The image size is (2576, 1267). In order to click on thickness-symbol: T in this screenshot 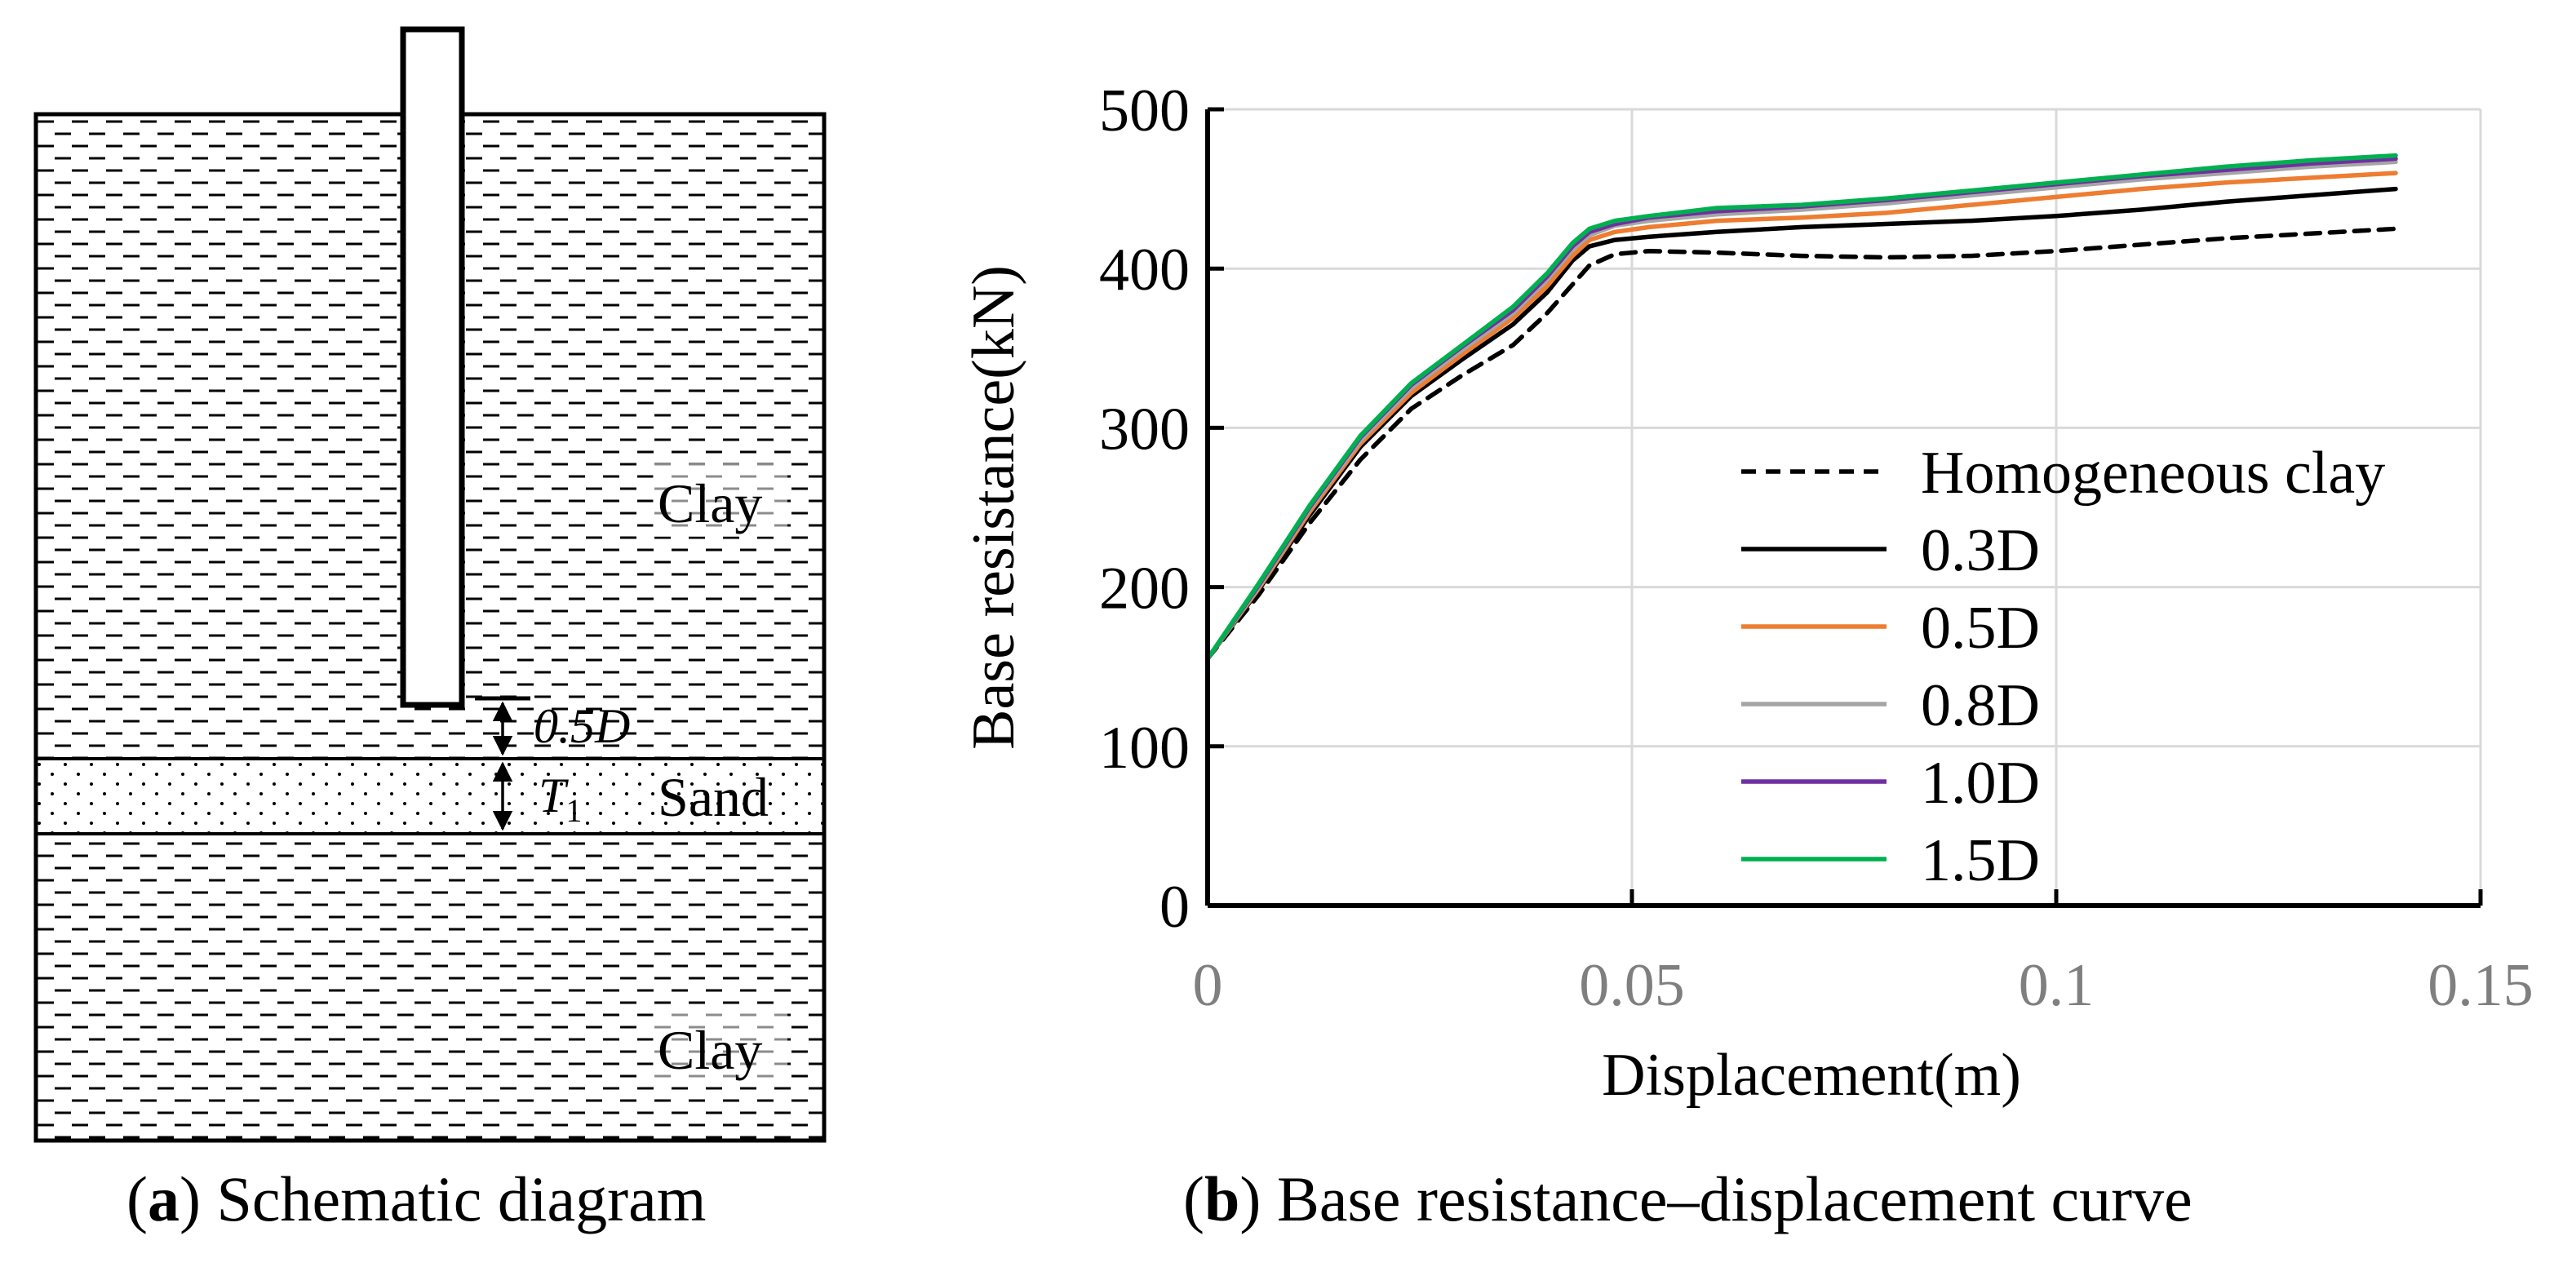, I will do `click(554, 795)`.